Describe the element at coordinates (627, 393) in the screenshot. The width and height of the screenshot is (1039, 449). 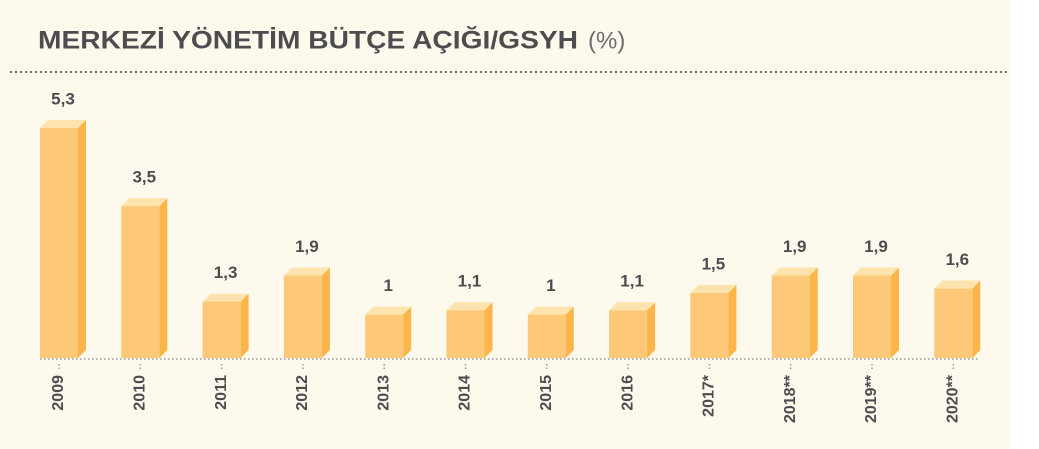
I see `x-tick-label: 2016` at that location.